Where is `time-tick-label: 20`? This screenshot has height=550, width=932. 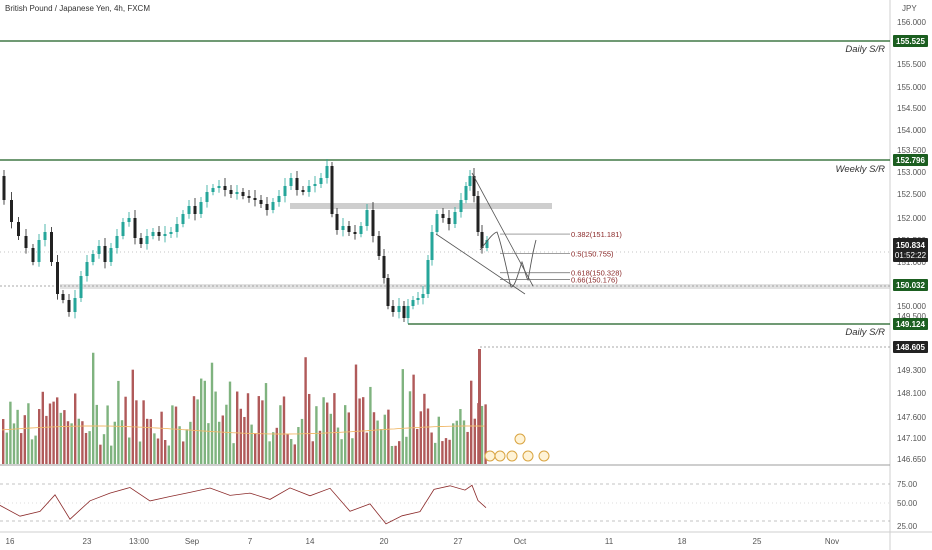
time-tick-label: 20 is located at coordinates (384, 541).